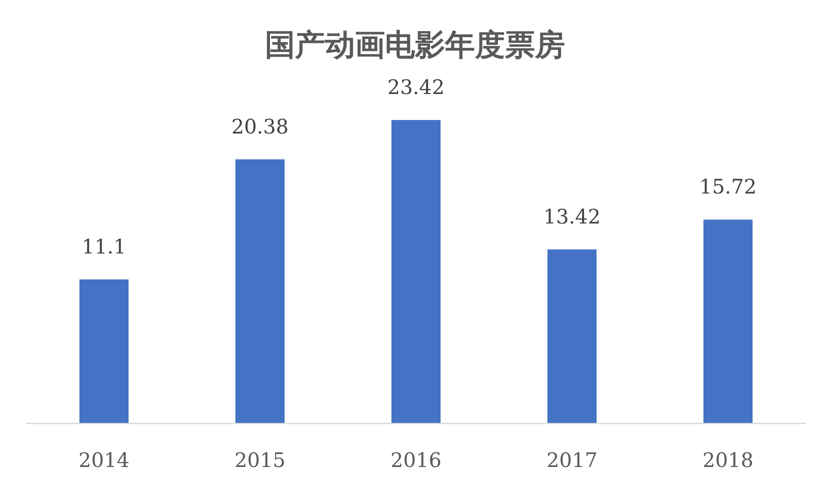 Image resolution: width=830 pixels, height=492 pixels. I want to click on x-tick-label: 2015, so click(260, 460).